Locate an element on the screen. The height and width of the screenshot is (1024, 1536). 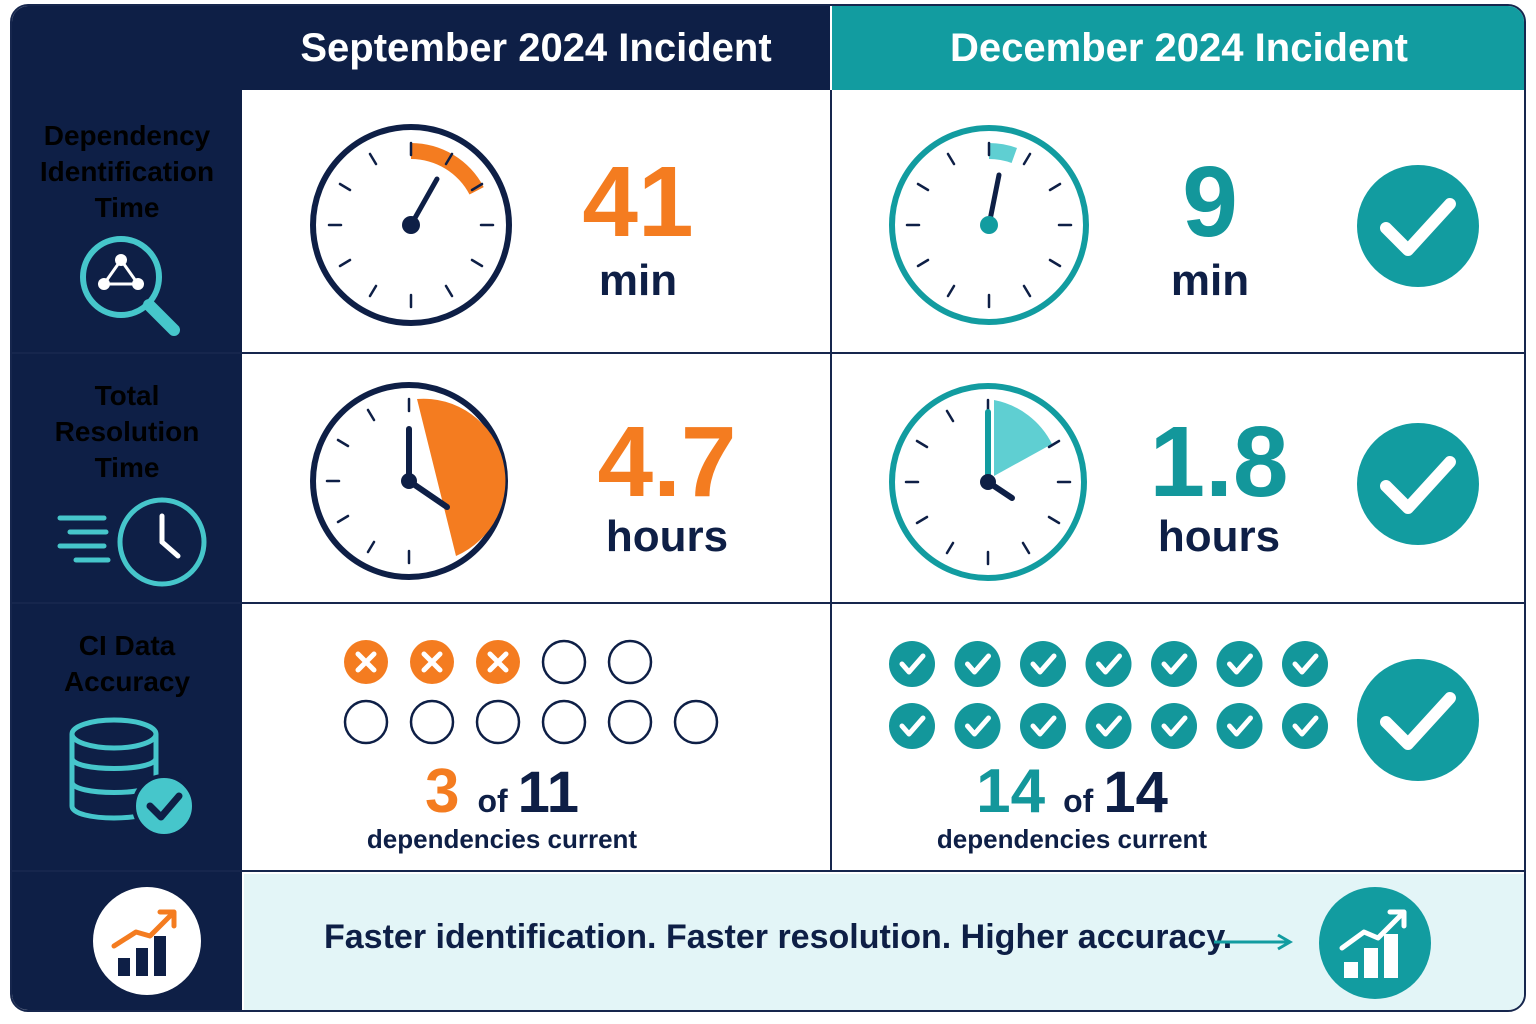
database-check-icon is located at coordinates (132, 777).